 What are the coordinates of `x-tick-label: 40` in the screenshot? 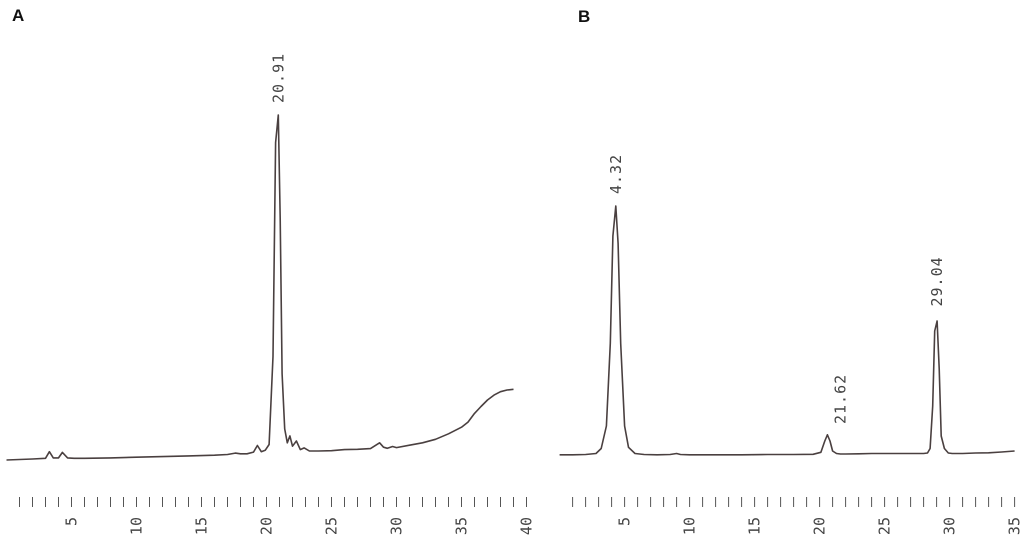 It's located at (527, 526).